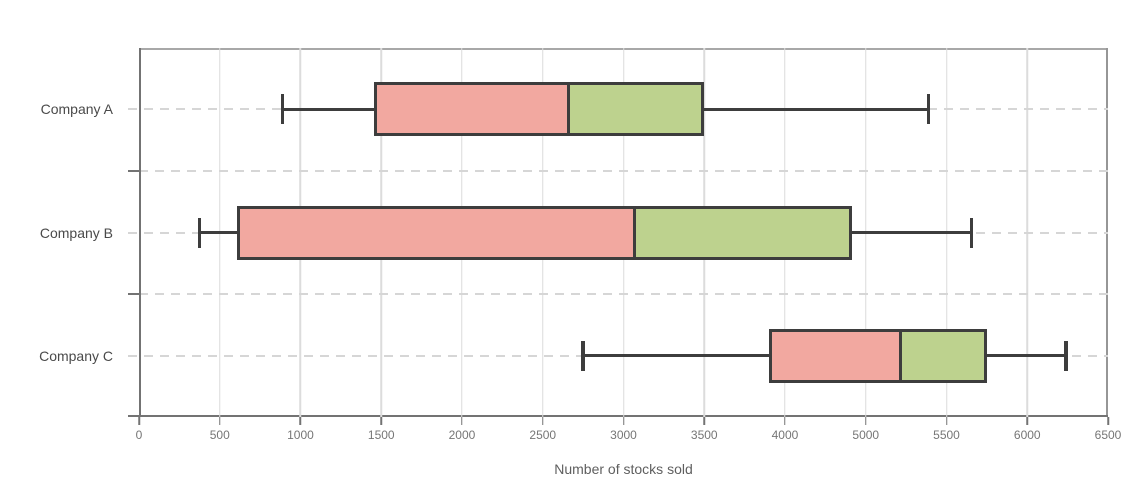 Image resolution: width=1142 pixels, height=503 pixels. Describe the element at coordinates (139, 435) in the screenshot. I see `x-tick-label: 0` at that location.